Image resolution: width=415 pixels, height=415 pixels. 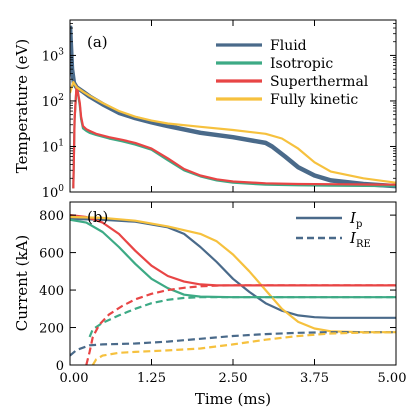 I want to click on panel-b-x-tick-label: 3.75, so click(x=314, y=378).